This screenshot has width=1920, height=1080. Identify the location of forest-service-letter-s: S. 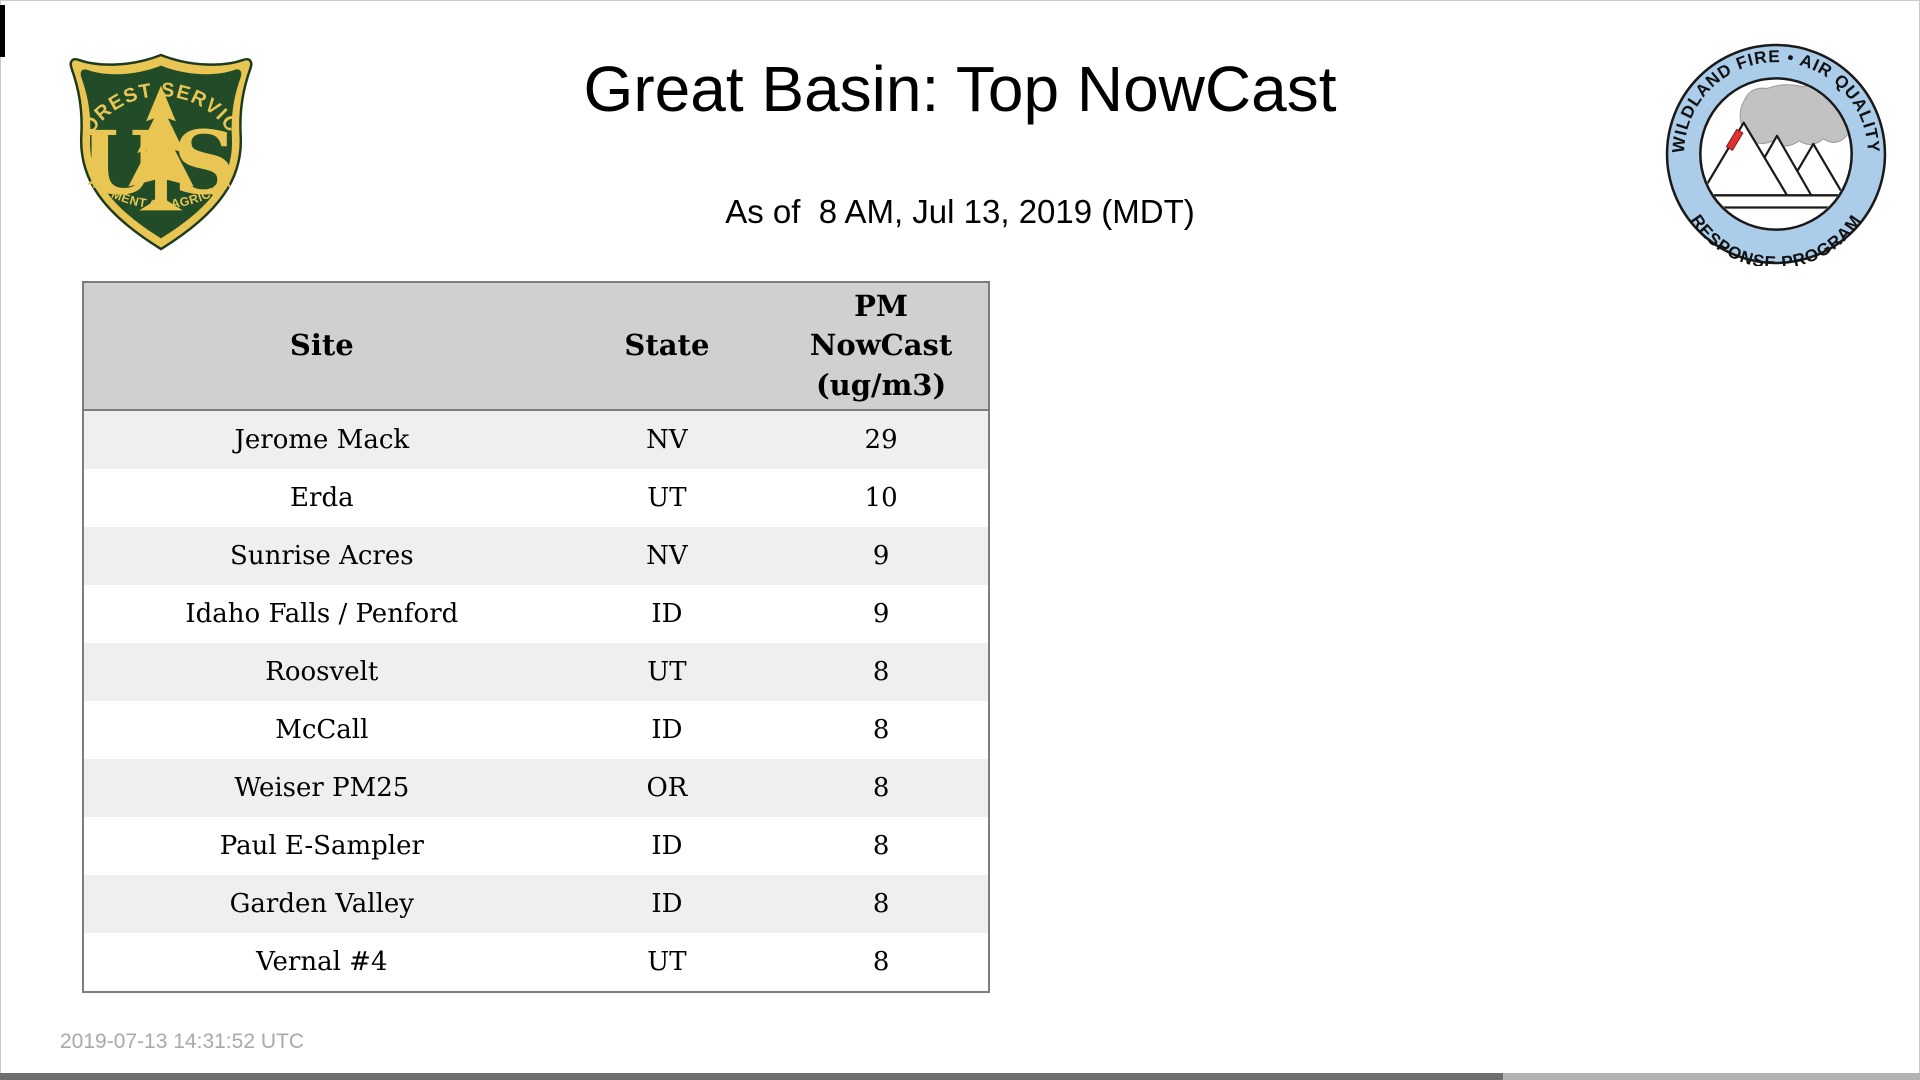
(204, 163).